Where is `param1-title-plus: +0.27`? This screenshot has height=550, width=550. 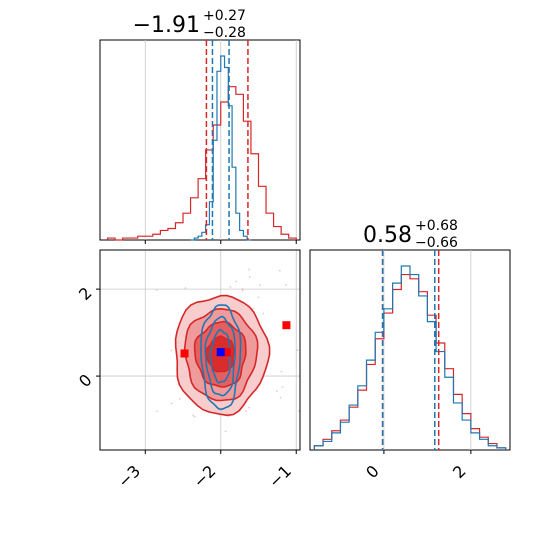 param1-title-plus: +0.27 is located at coordinates (224, 16).